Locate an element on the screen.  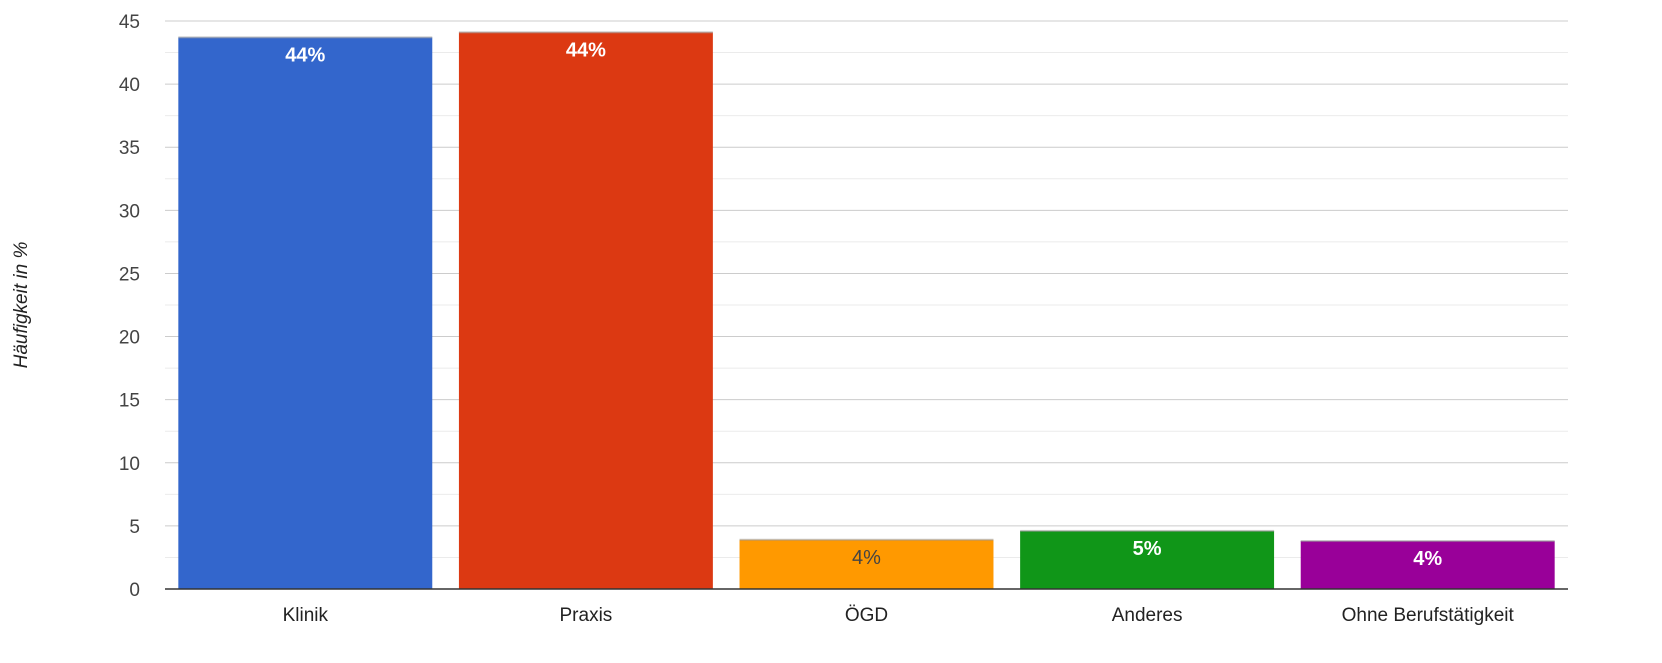
data-label: 5% is located at coordinates (1147, 549).